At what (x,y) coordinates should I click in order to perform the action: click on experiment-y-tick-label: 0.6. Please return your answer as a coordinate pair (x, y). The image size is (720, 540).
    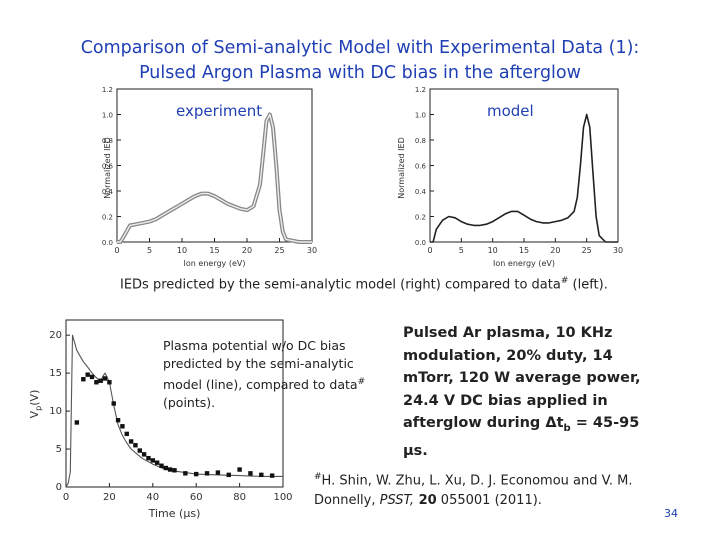
    Looking at the image, I should click on (108, 167).